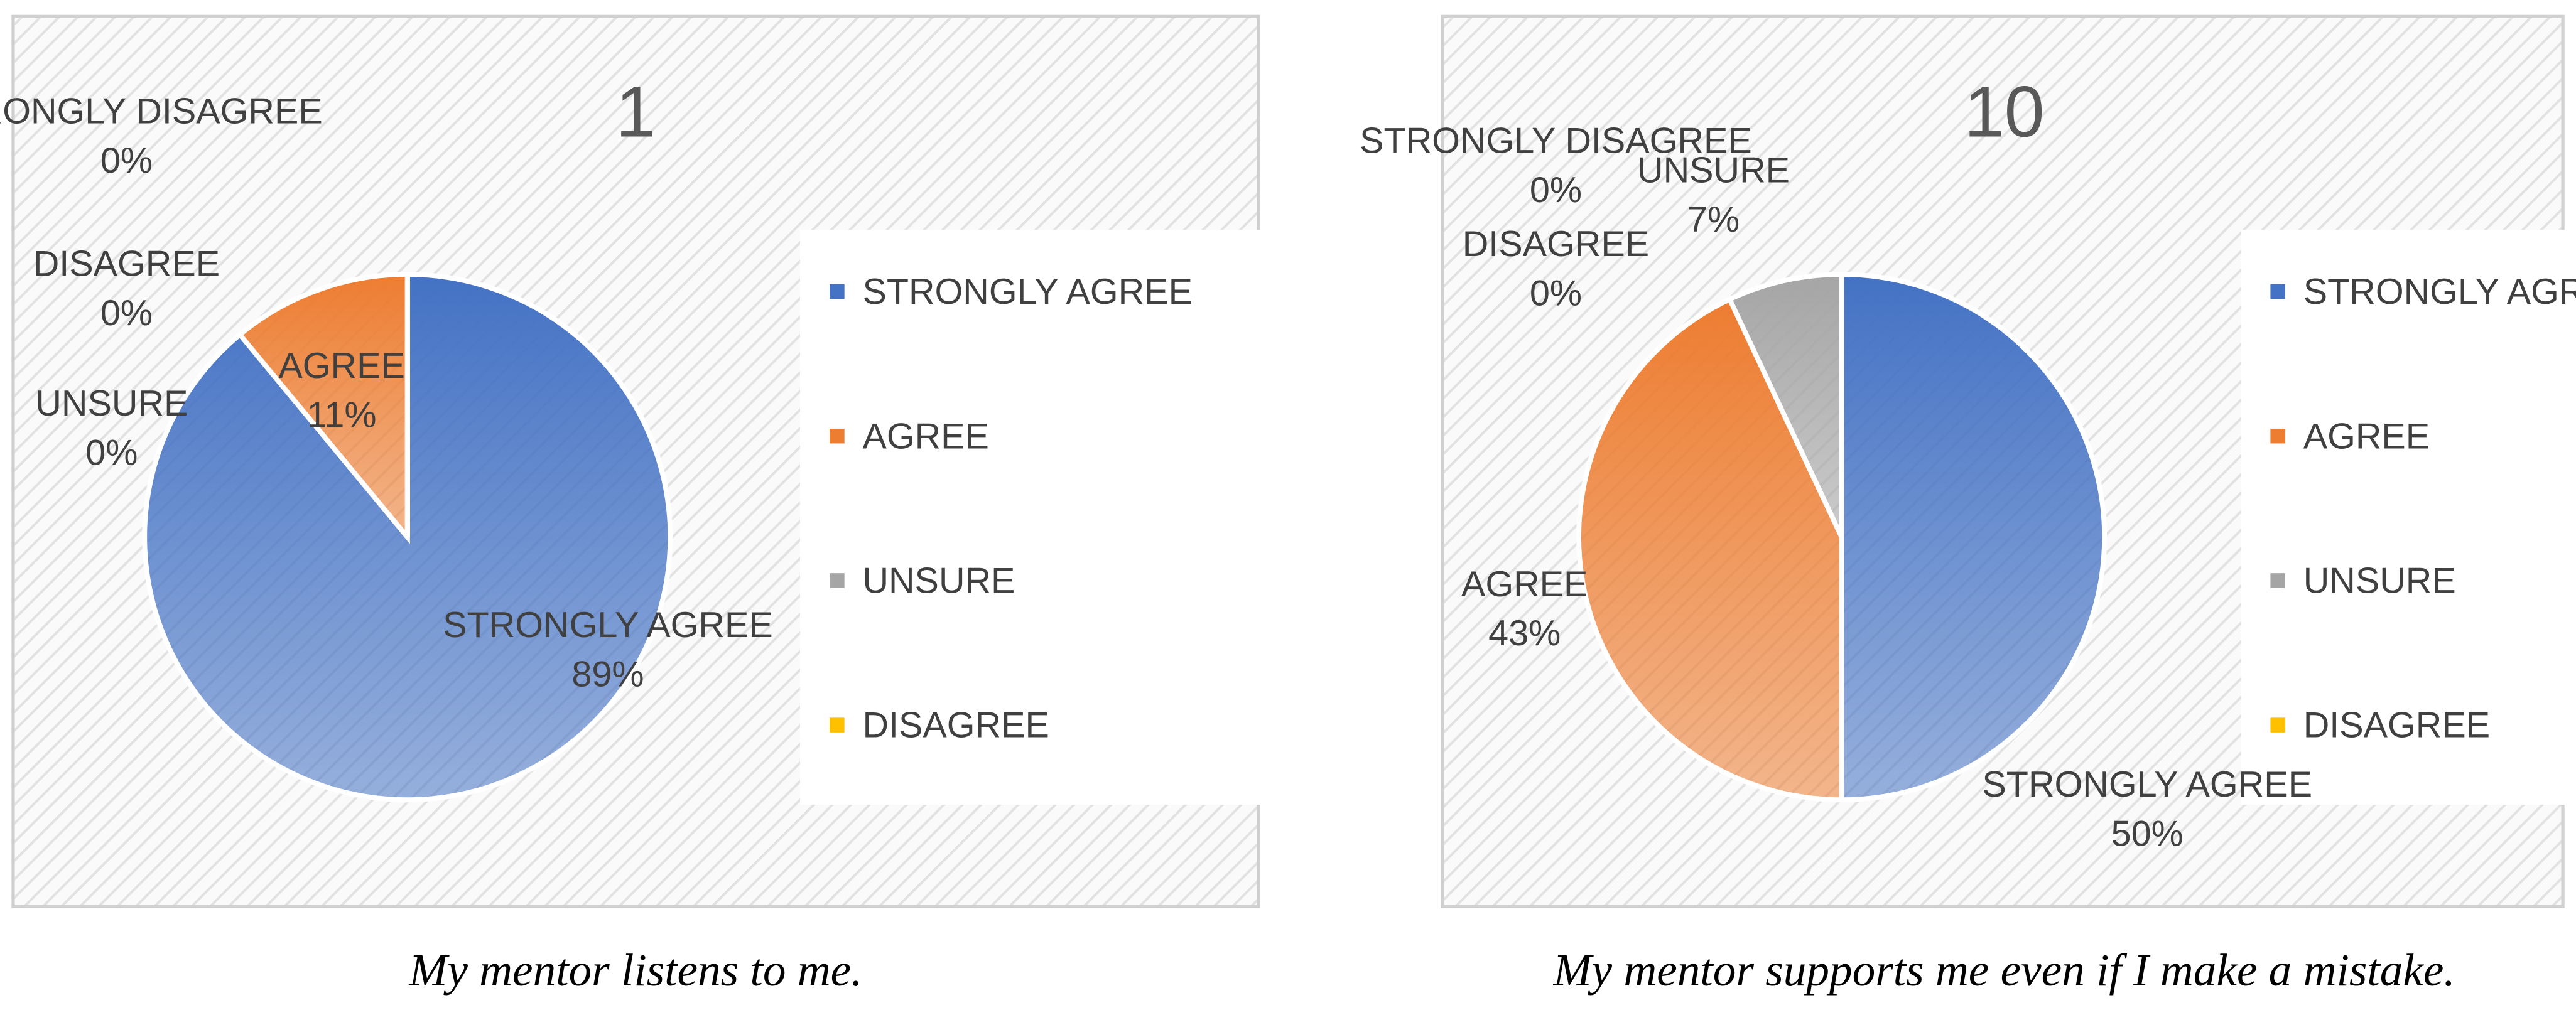 This screenshot has height=1015, width=2576. What do you see at coordinates (342, 415) in the screenshot?
I see `data-label-value: 11%` at bounding box center [342, 415].